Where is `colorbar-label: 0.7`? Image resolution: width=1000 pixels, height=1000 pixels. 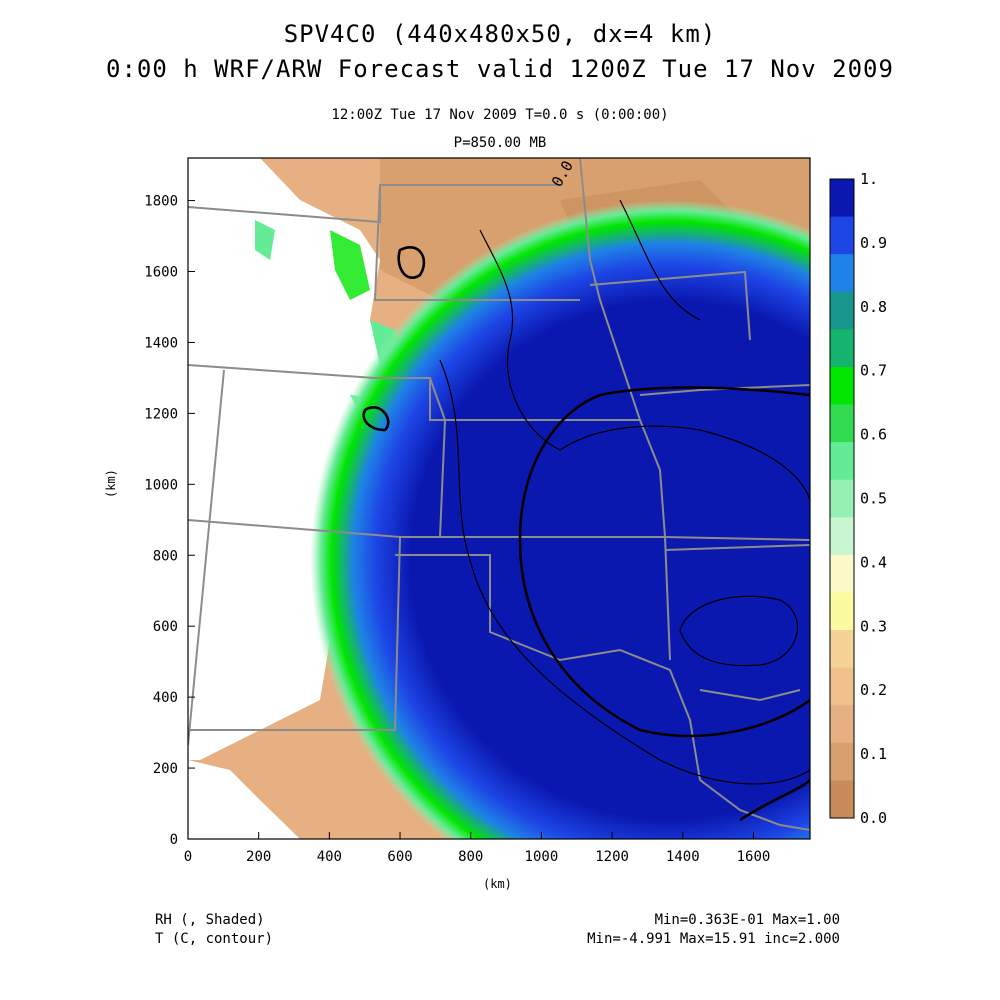 colorbar-label: 0.7 is located at coordinates (873, 371).